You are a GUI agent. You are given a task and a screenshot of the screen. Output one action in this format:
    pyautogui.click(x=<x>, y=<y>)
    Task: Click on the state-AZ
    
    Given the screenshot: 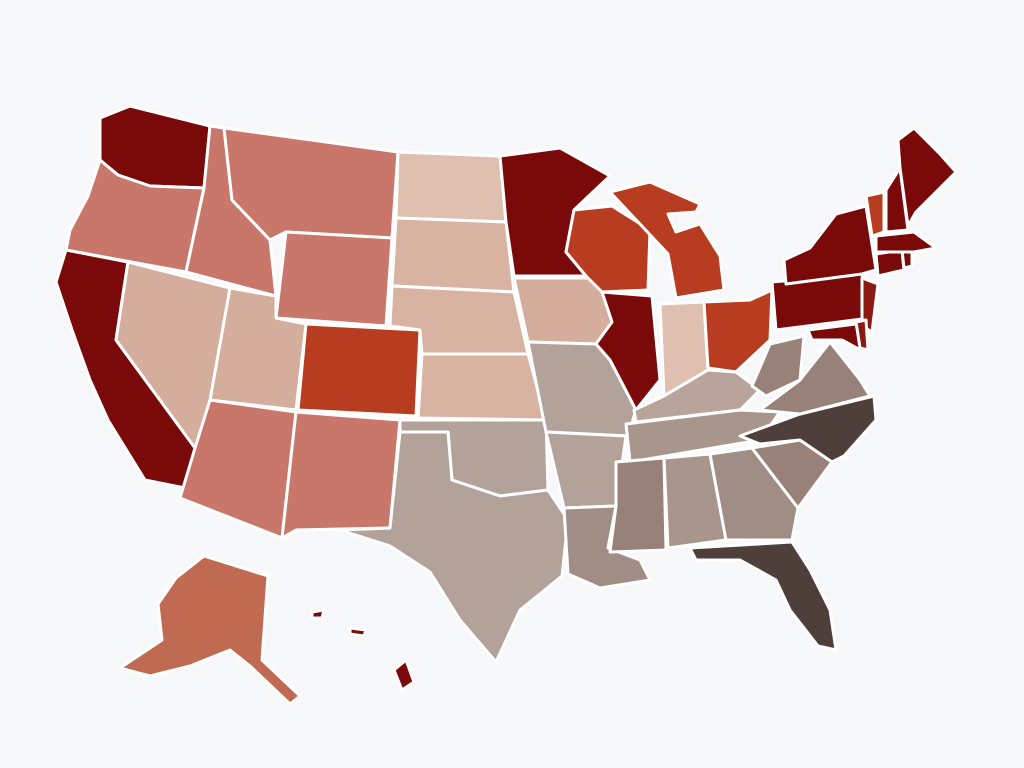 What is the action you would take?
    pyautogui.click(x=238, y=469)
    